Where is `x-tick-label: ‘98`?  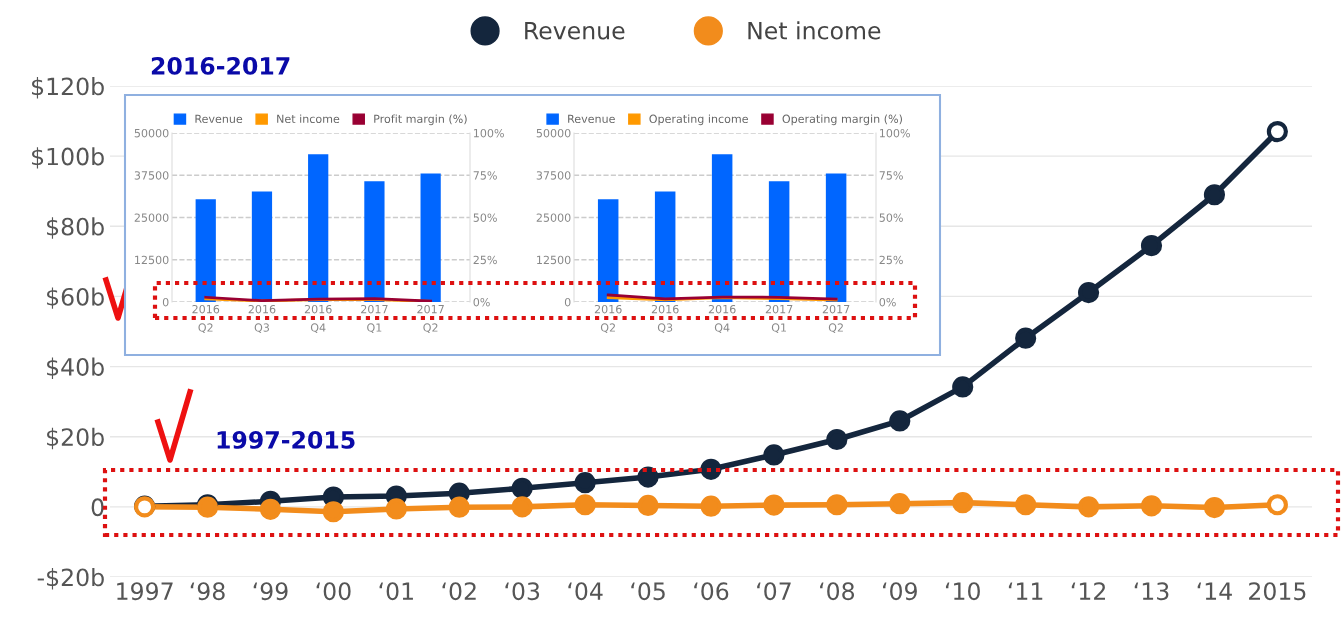 x-tick-label: ‘98 is located at coordinates (207, 591).